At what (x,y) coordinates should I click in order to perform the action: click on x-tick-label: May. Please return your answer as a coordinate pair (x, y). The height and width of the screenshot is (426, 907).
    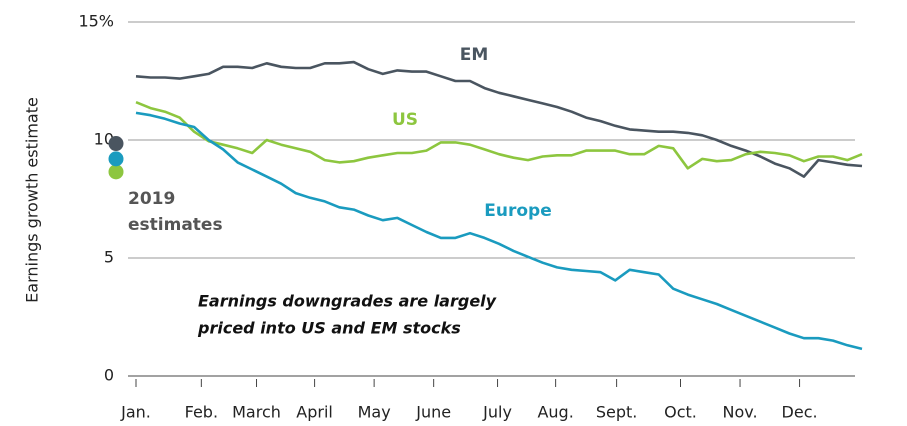
    Looking at the image, I should click on (374, 412).